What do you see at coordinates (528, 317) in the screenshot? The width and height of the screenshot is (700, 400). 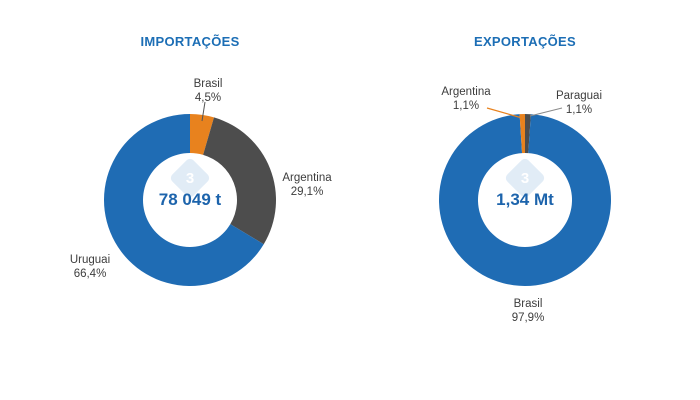 I see `slice-label-pct: 97,9%` at bounding box center [528, 317].